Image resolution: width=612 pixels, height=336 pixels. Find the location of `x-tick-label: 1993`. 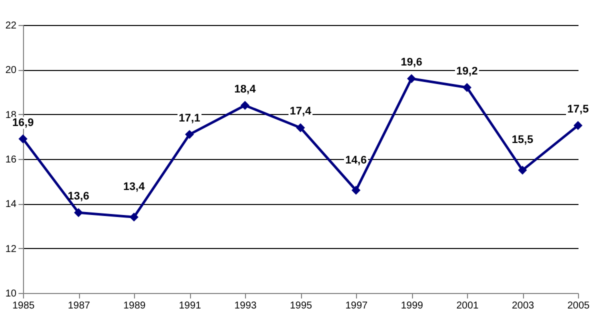

x-tick-label: 1993 is located at coordinates (246, 306).